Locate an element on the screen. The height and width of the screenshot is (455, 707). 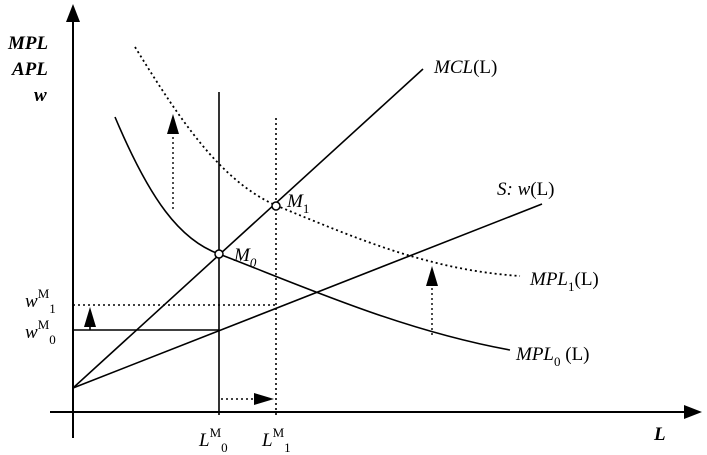
m0-label: M0 is located at coordinates (245, 257).